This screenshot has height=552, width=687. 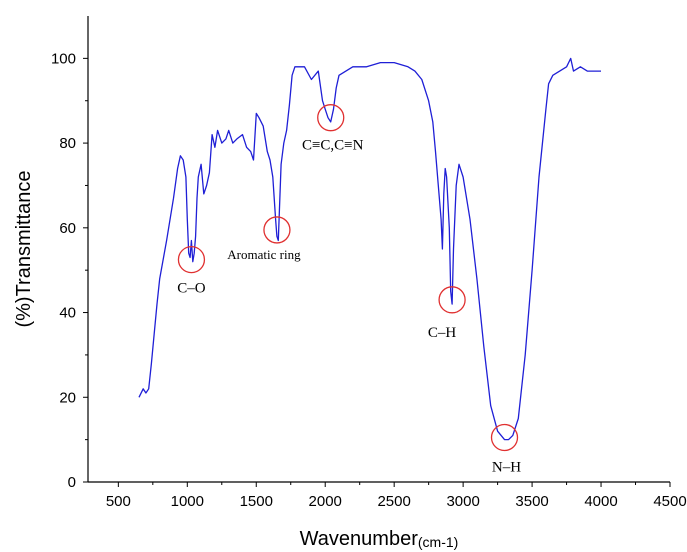 I want to click on peak-annotation-label: C–O, so click(x=191, y=289).